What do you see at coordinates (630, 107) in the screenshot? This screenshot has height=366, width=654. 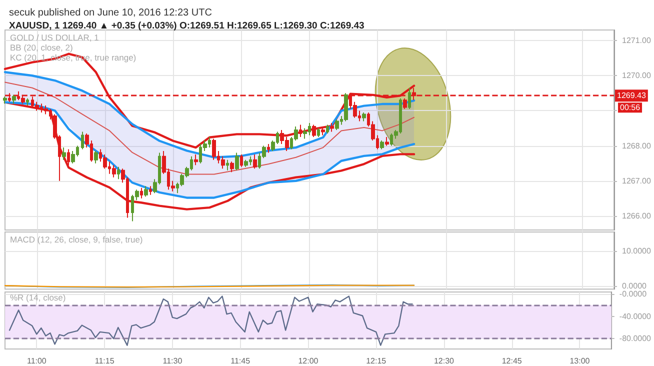 I see `text: 00:56` at bounding box center [630, 107].